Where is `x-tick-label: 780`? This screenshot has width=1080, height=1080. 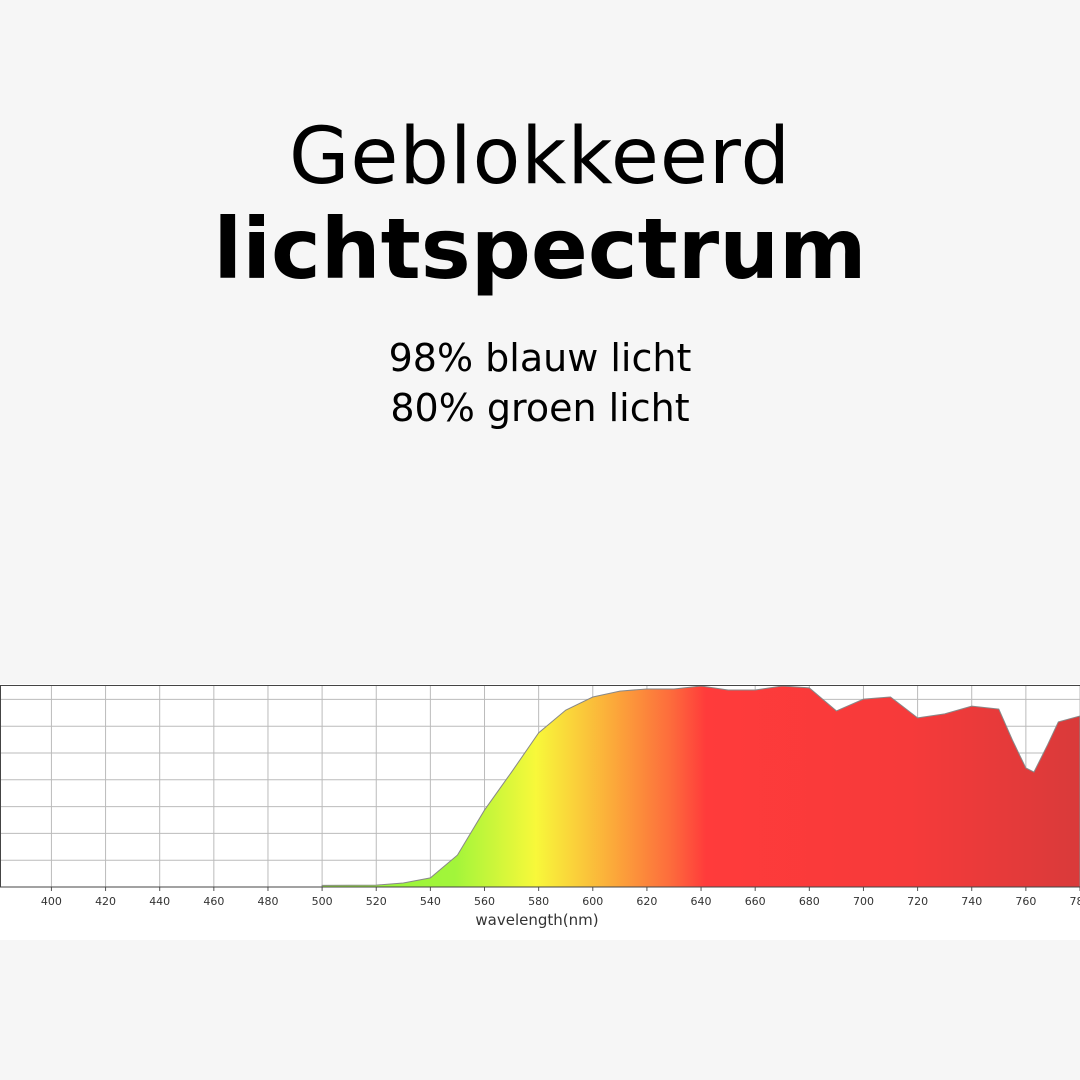 x-tick-label: 780 is located at coordinates (1075, 901).